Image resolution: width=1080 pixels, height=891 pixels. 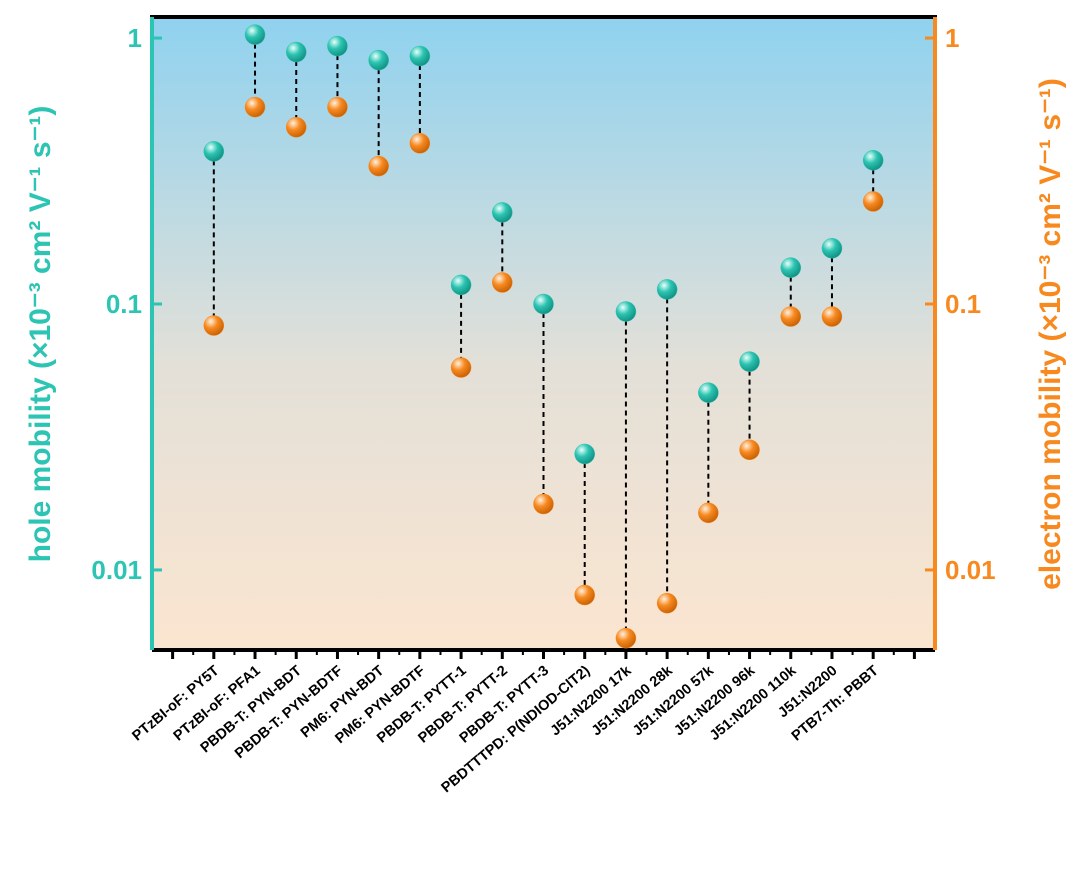 What do you see at coordinates (970, 570) in the screenshot?
I see `y2-tick-label: 0.01` at bounding box center [970, 570].